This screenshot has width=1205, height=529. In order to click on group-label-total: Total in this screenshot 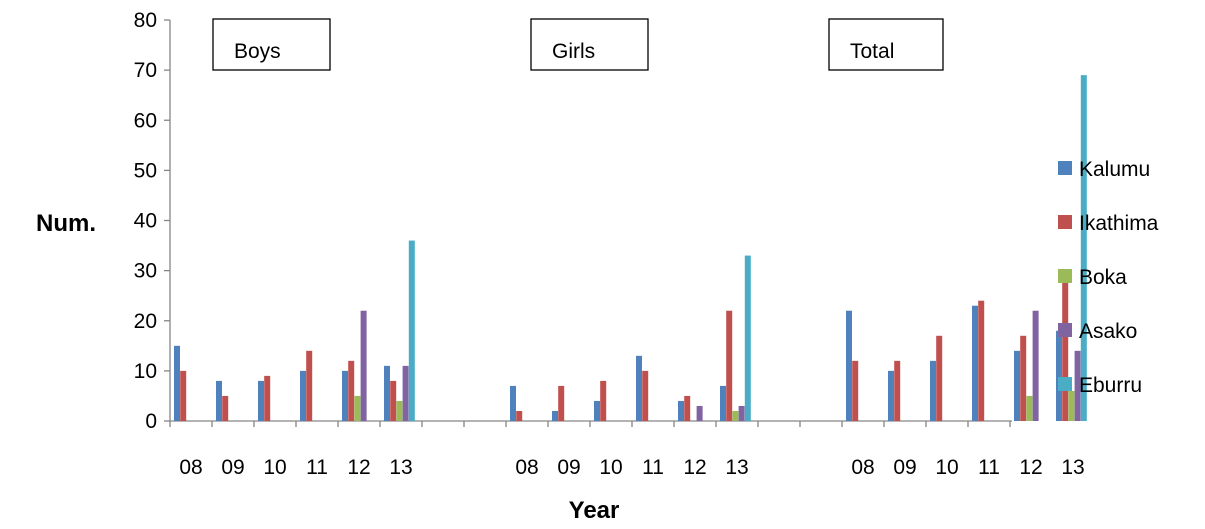, I will do `click(872, 51)`.